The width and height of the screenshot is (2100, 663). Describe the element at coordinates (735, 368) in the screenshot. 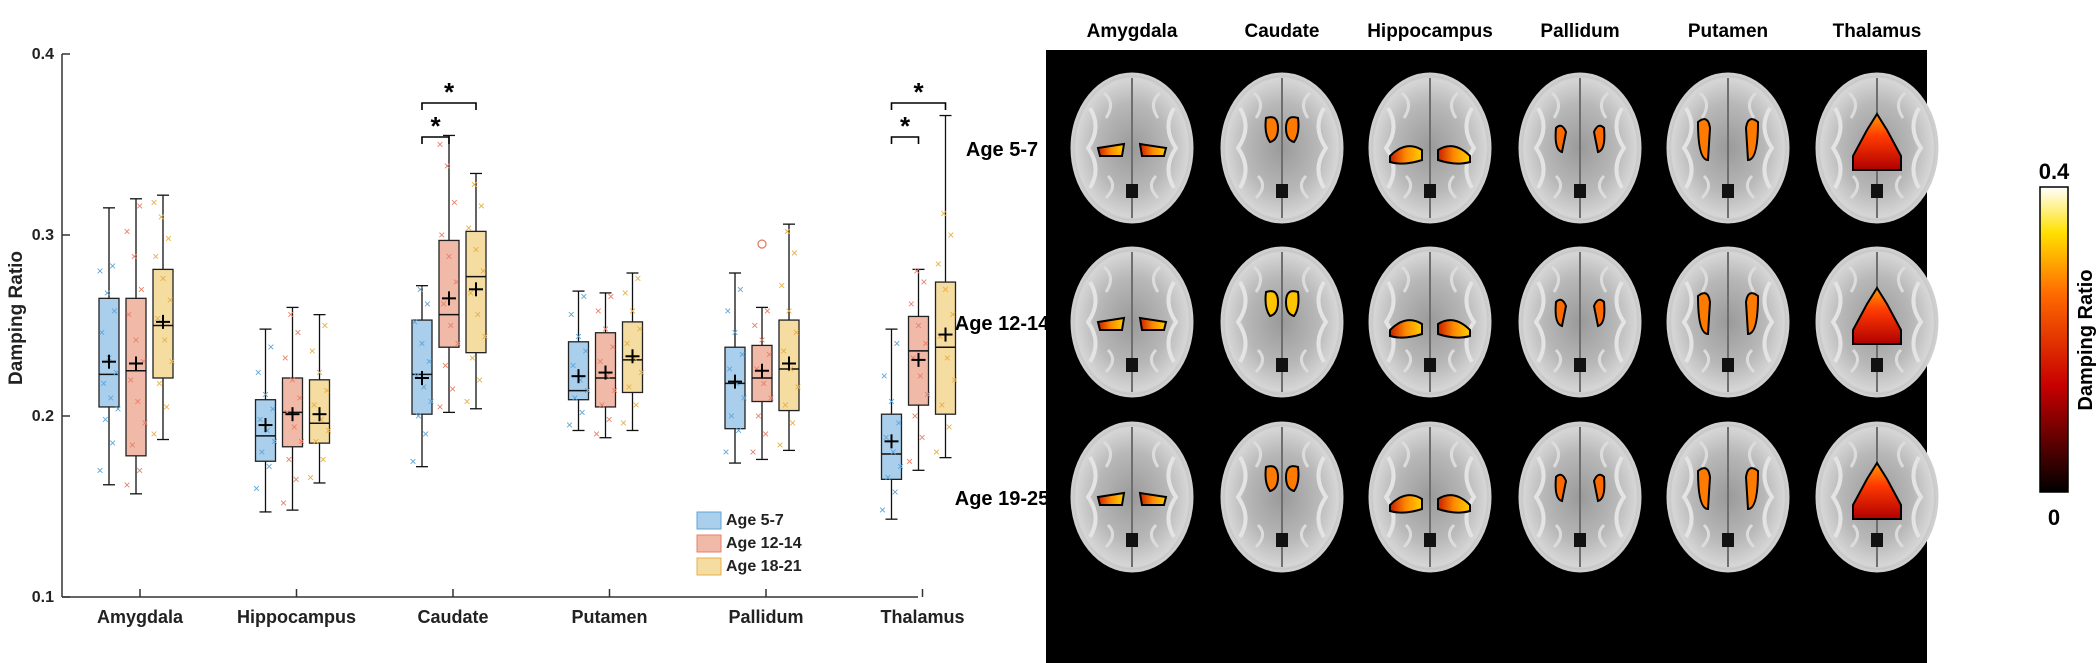

I see `box-0-4: ××××××××××` at that location.